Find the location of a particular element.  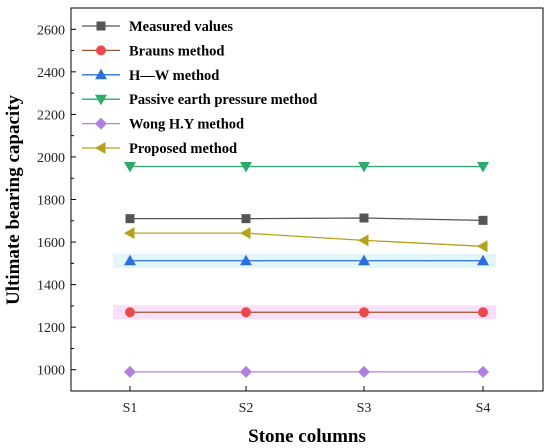

x-axis: S1 S2 S3 S4 is located at coordinates (307, 401).